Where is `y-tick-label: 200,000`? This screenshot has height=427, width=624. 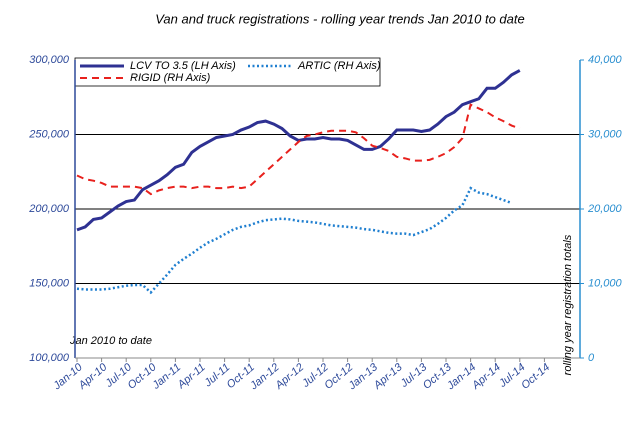 y-tick-label: 200,000 is located at coordinates (49, 209).